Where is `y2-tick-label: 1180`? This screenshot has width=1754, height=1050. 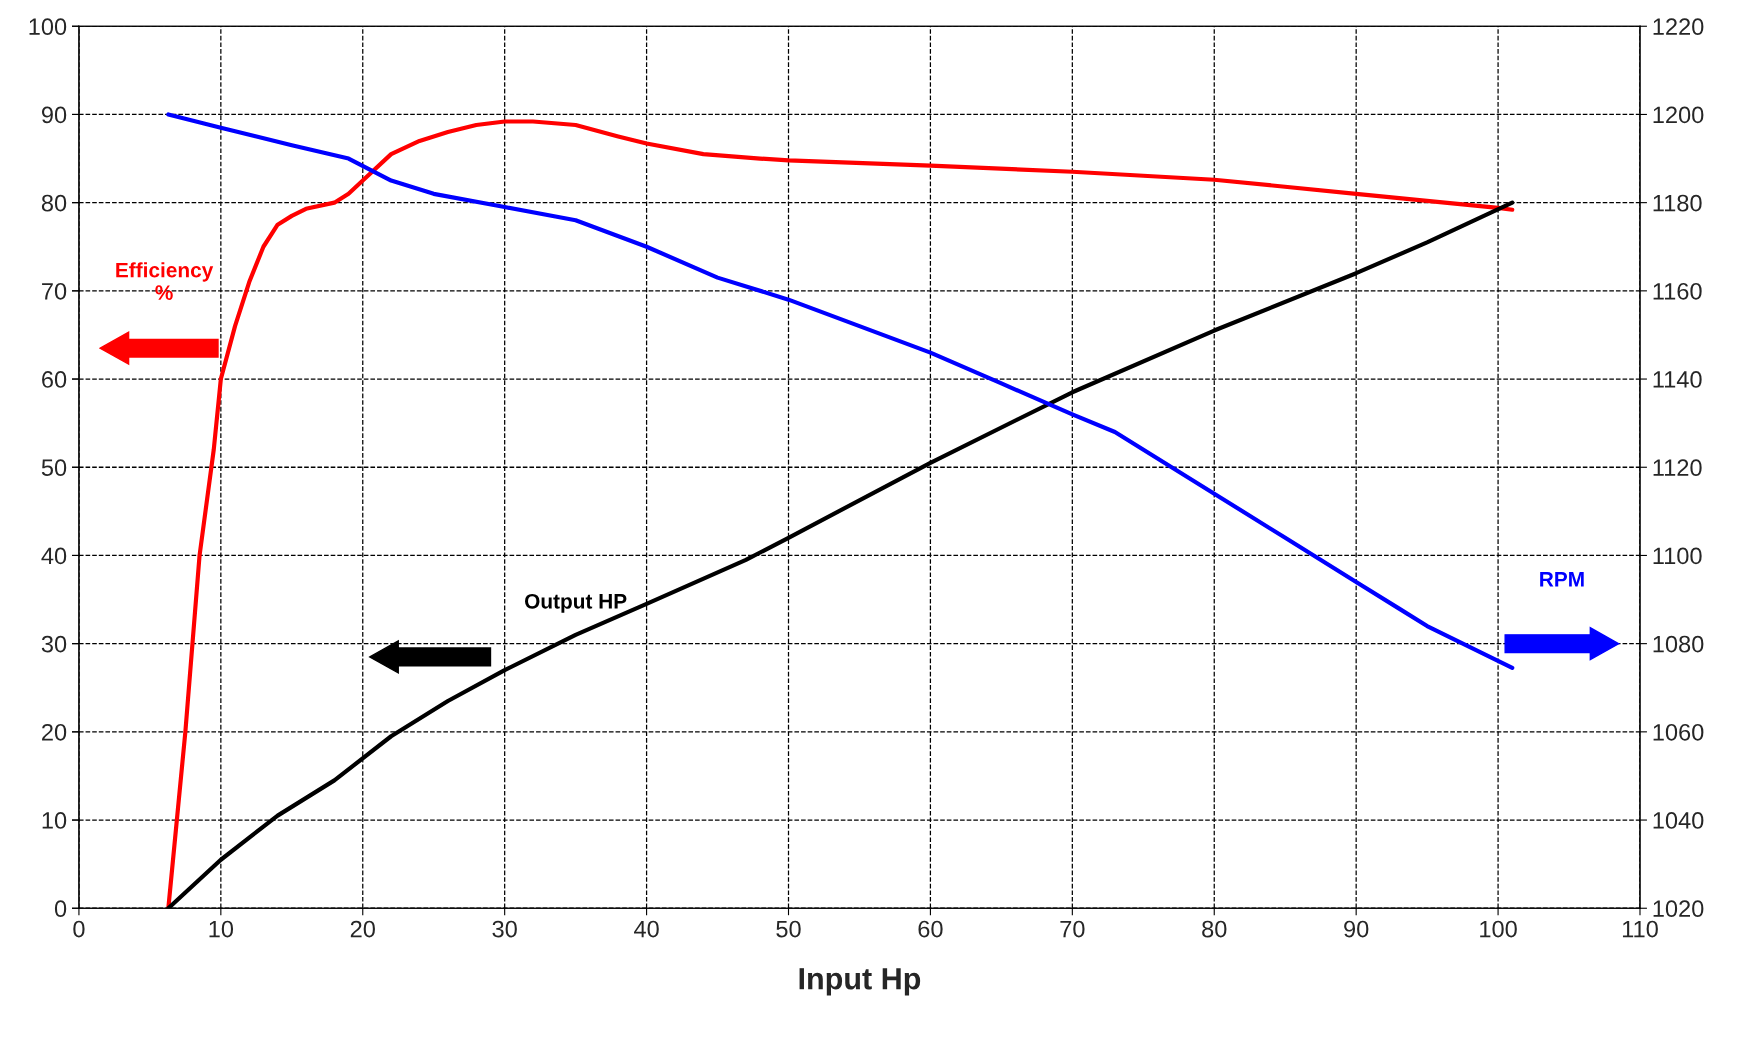
y2-tick-label: 1180 is located at coordinates (1677, 203).